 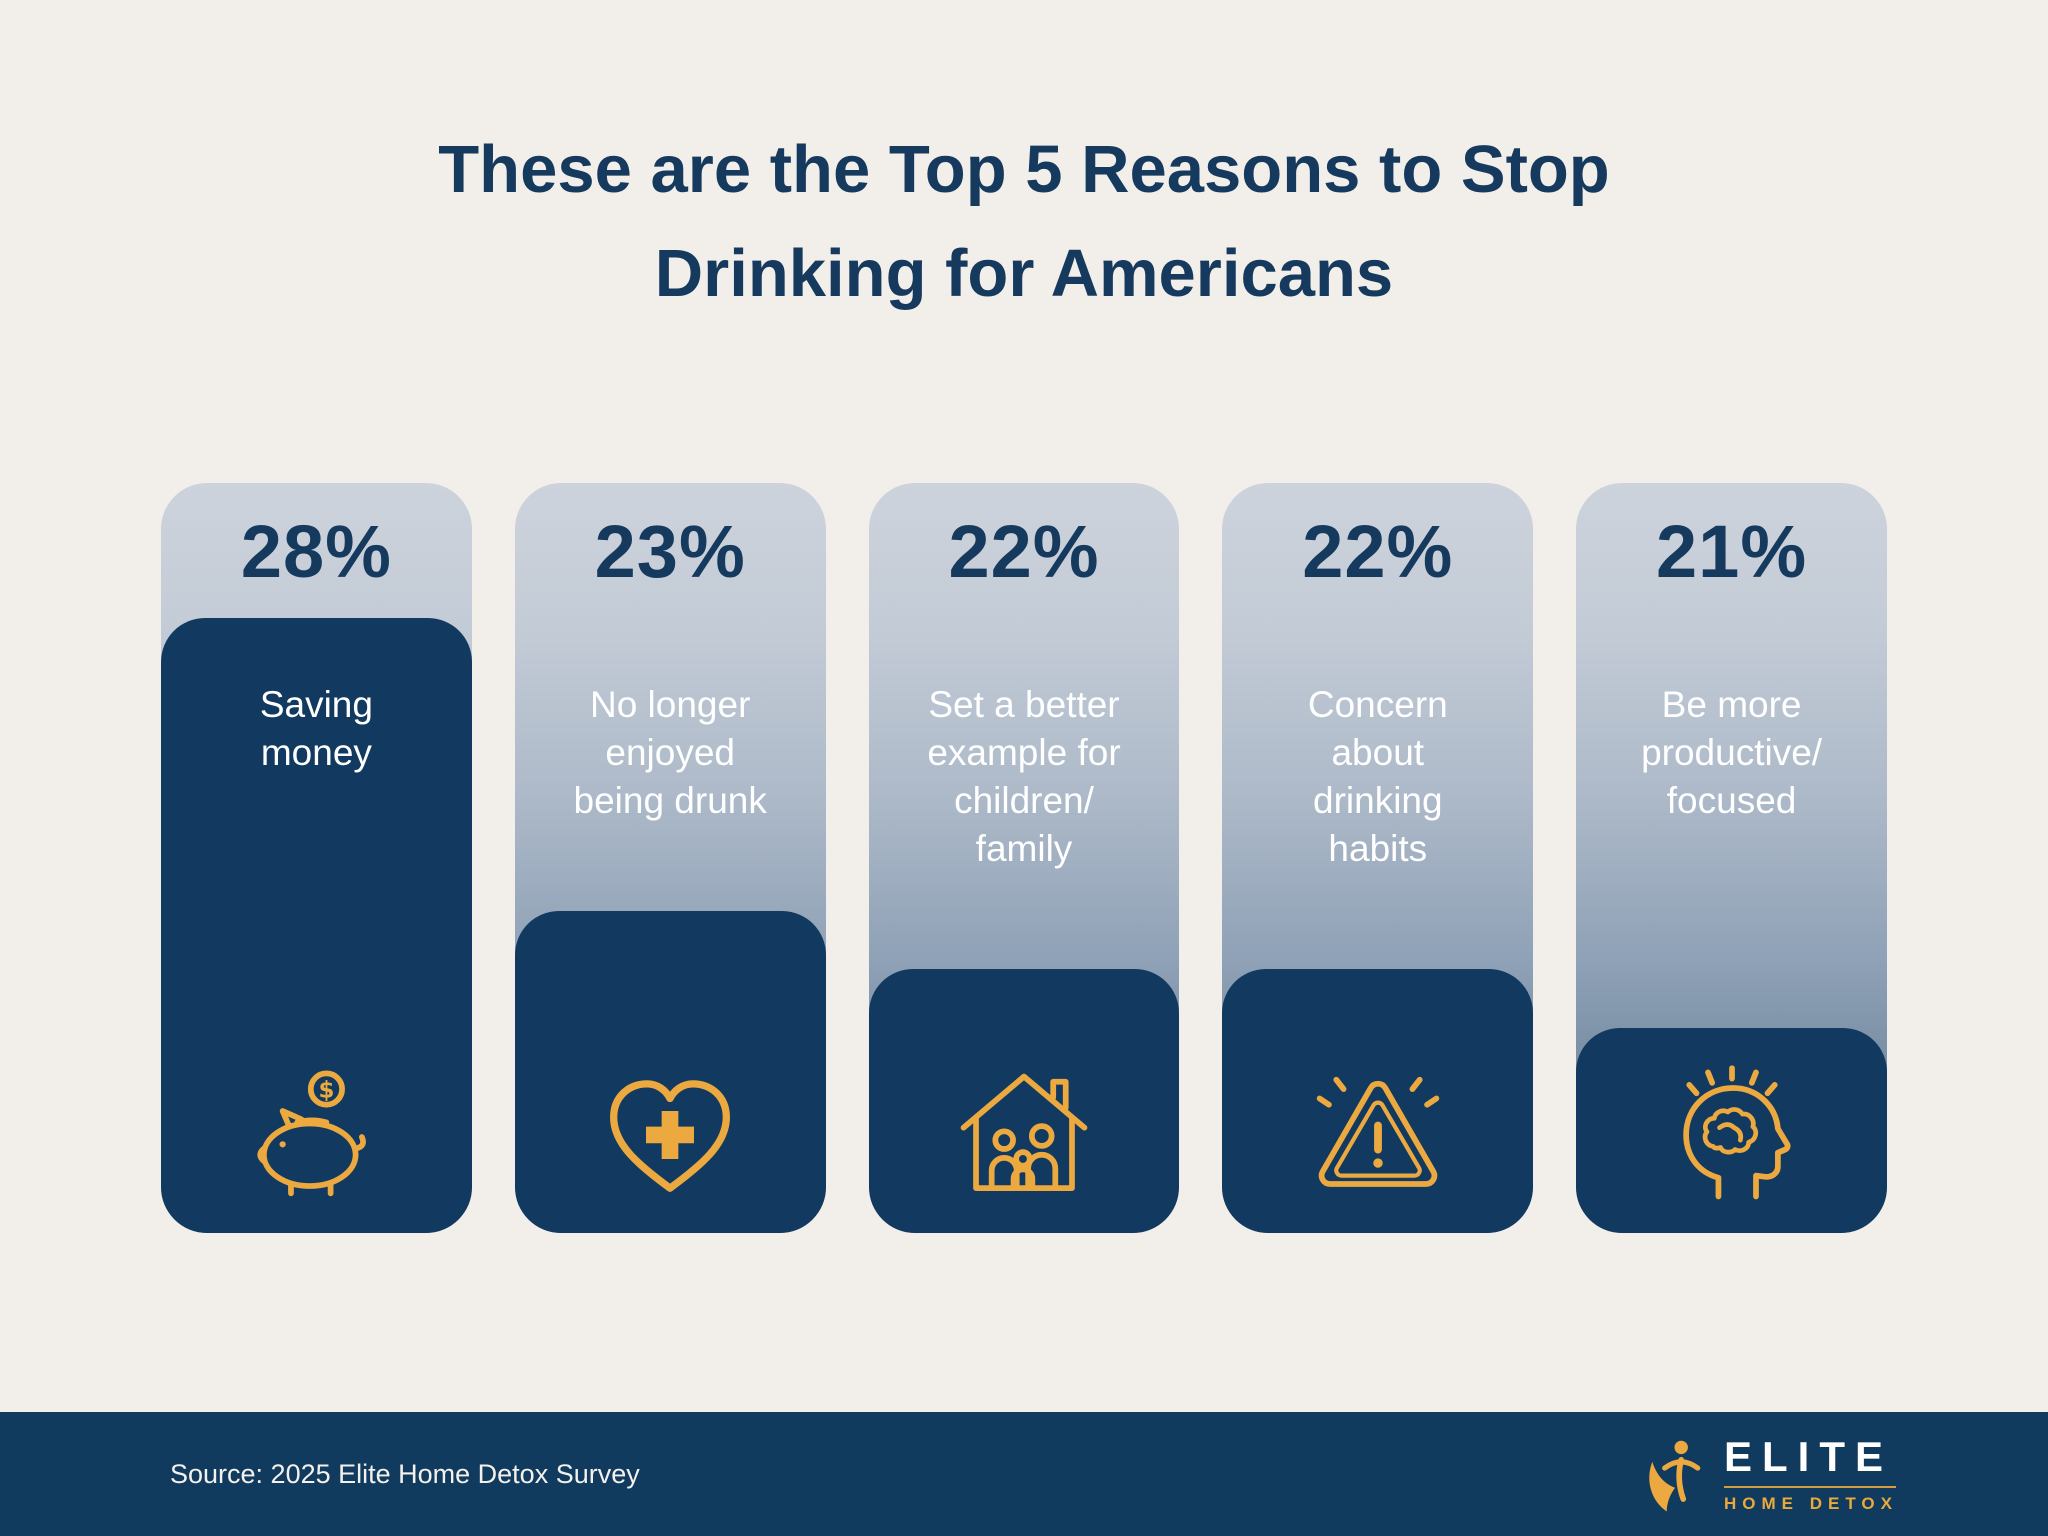 What do you see at coordinates (1731, 858) in the screenshot?
I see `reason-card-productive: 21% Be more productive/ focused` at bounding box center [1731, 858].